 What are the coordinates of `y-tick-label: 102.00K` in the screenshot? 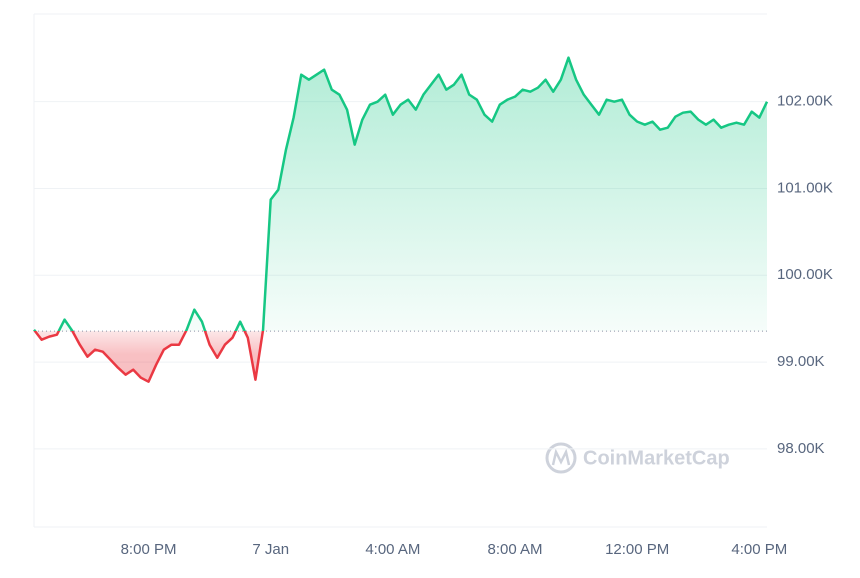 It's located at (805, 101).